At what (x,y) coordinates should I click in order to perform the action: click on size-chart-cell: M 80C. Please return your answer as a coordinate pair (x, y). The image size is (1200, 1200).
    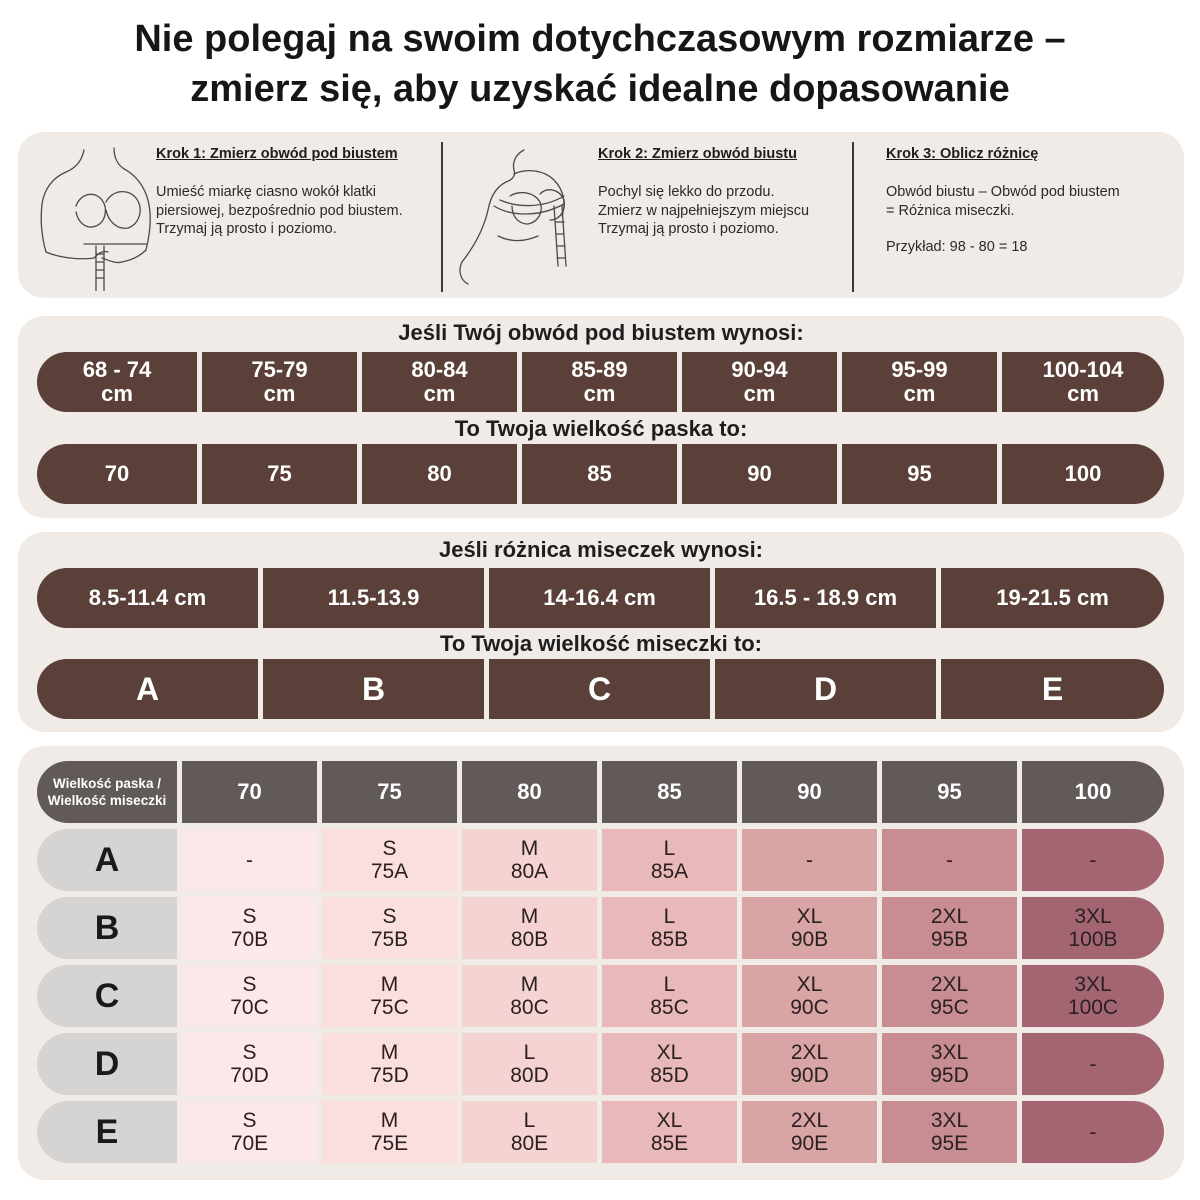
    Looking at the image, I should click on (529, 996).